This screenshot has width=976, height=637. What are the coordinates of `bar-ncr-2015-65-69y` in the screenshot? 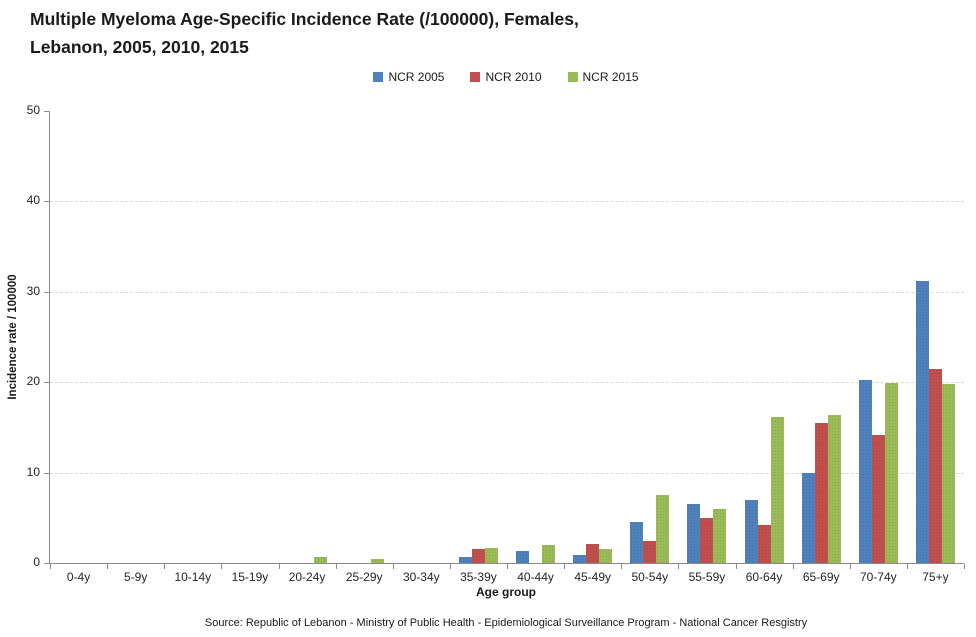 It's located at (834, 488).